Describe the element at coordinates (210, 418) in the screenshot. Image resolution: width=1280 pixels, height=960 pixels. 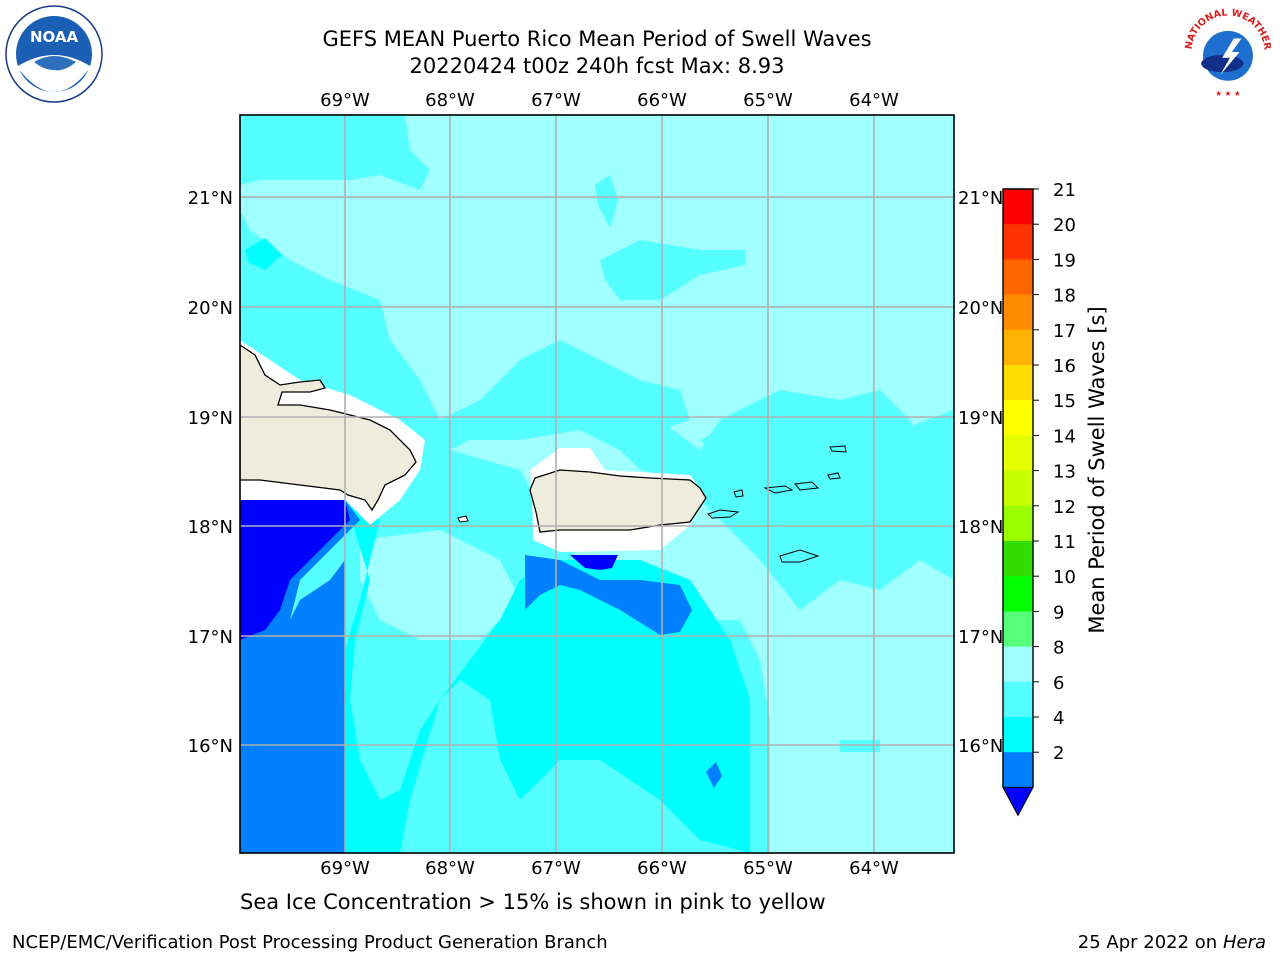
I see `lat-label-left: 19°N` at that location.